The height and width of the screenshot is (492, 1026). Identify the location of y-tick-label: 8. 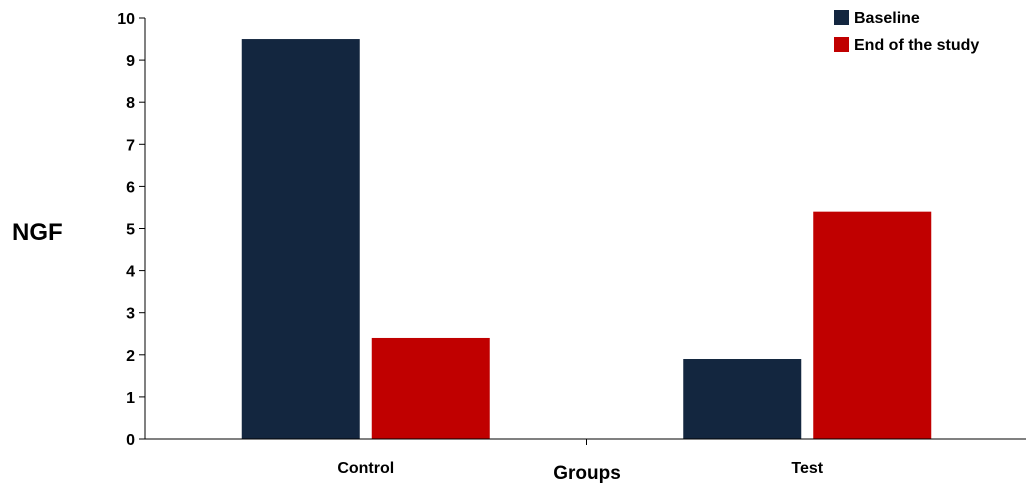
(130, 103).